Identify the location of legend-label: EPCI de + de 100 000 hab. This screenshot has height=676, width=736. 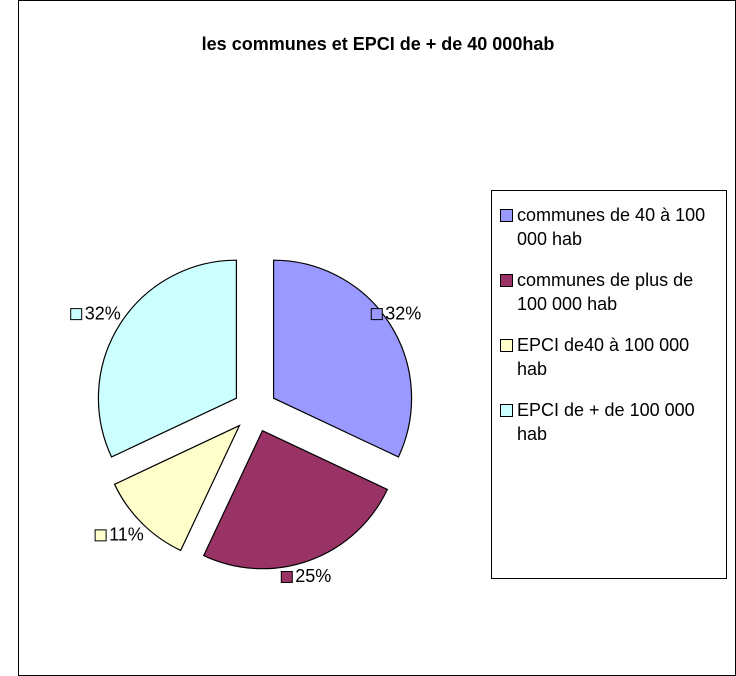
(606, 422).